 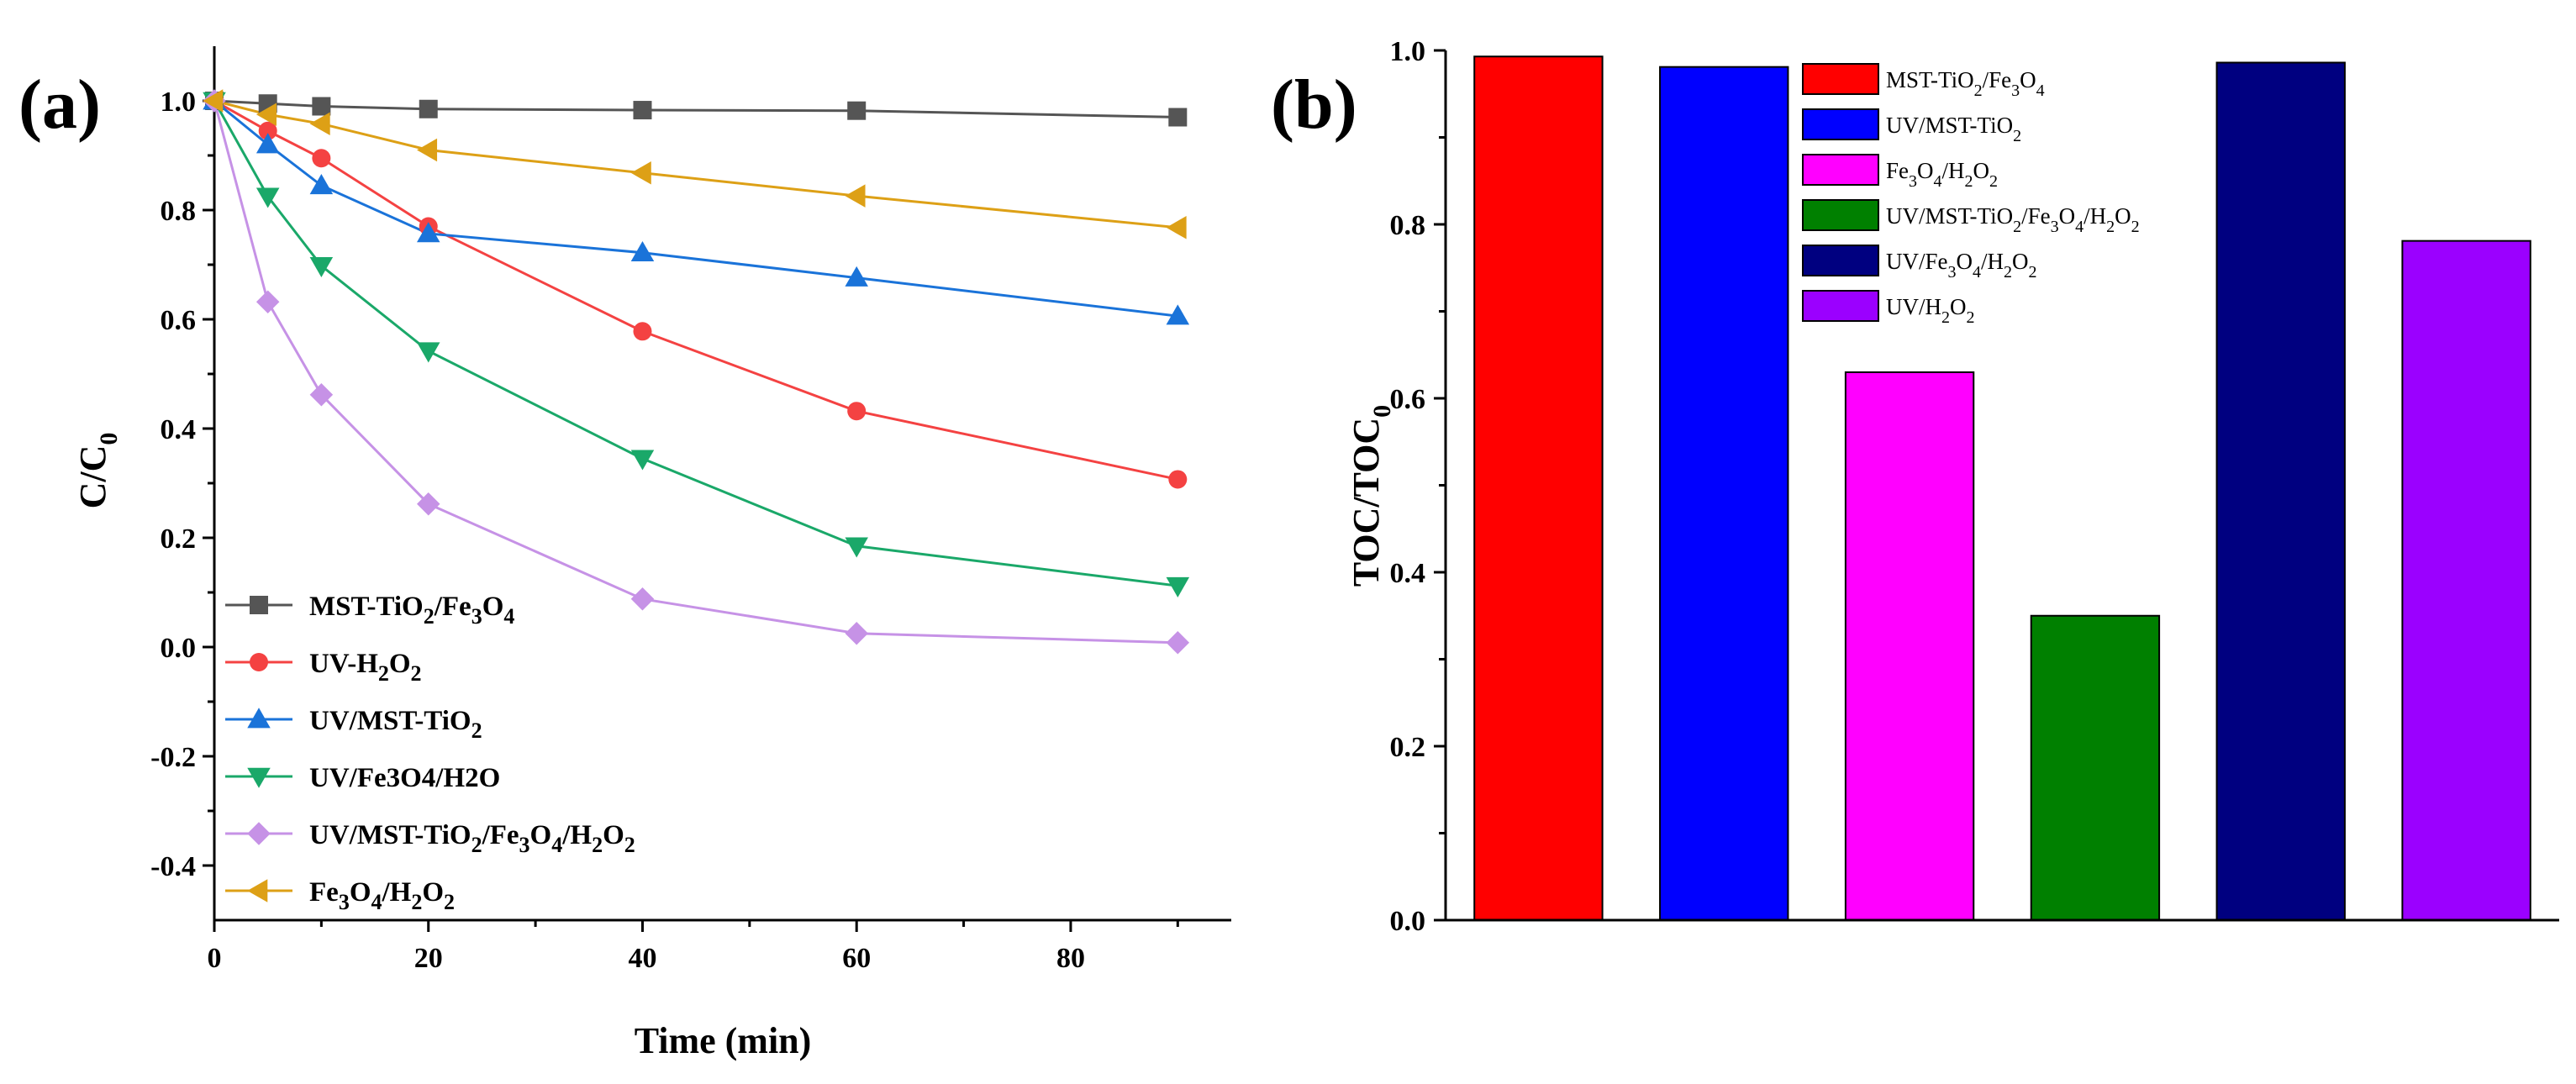 I want to click on panel-a-legend-label: UV/Fe3O4/H2O, so click(x=404, y=778).